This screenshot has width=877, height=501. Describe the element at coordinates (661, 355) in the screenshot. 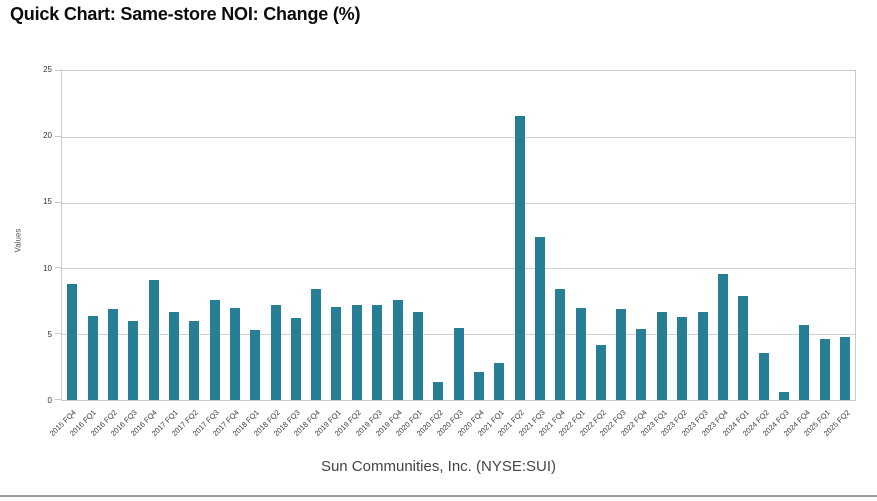

I see `bar-2023-fq1` at that location.